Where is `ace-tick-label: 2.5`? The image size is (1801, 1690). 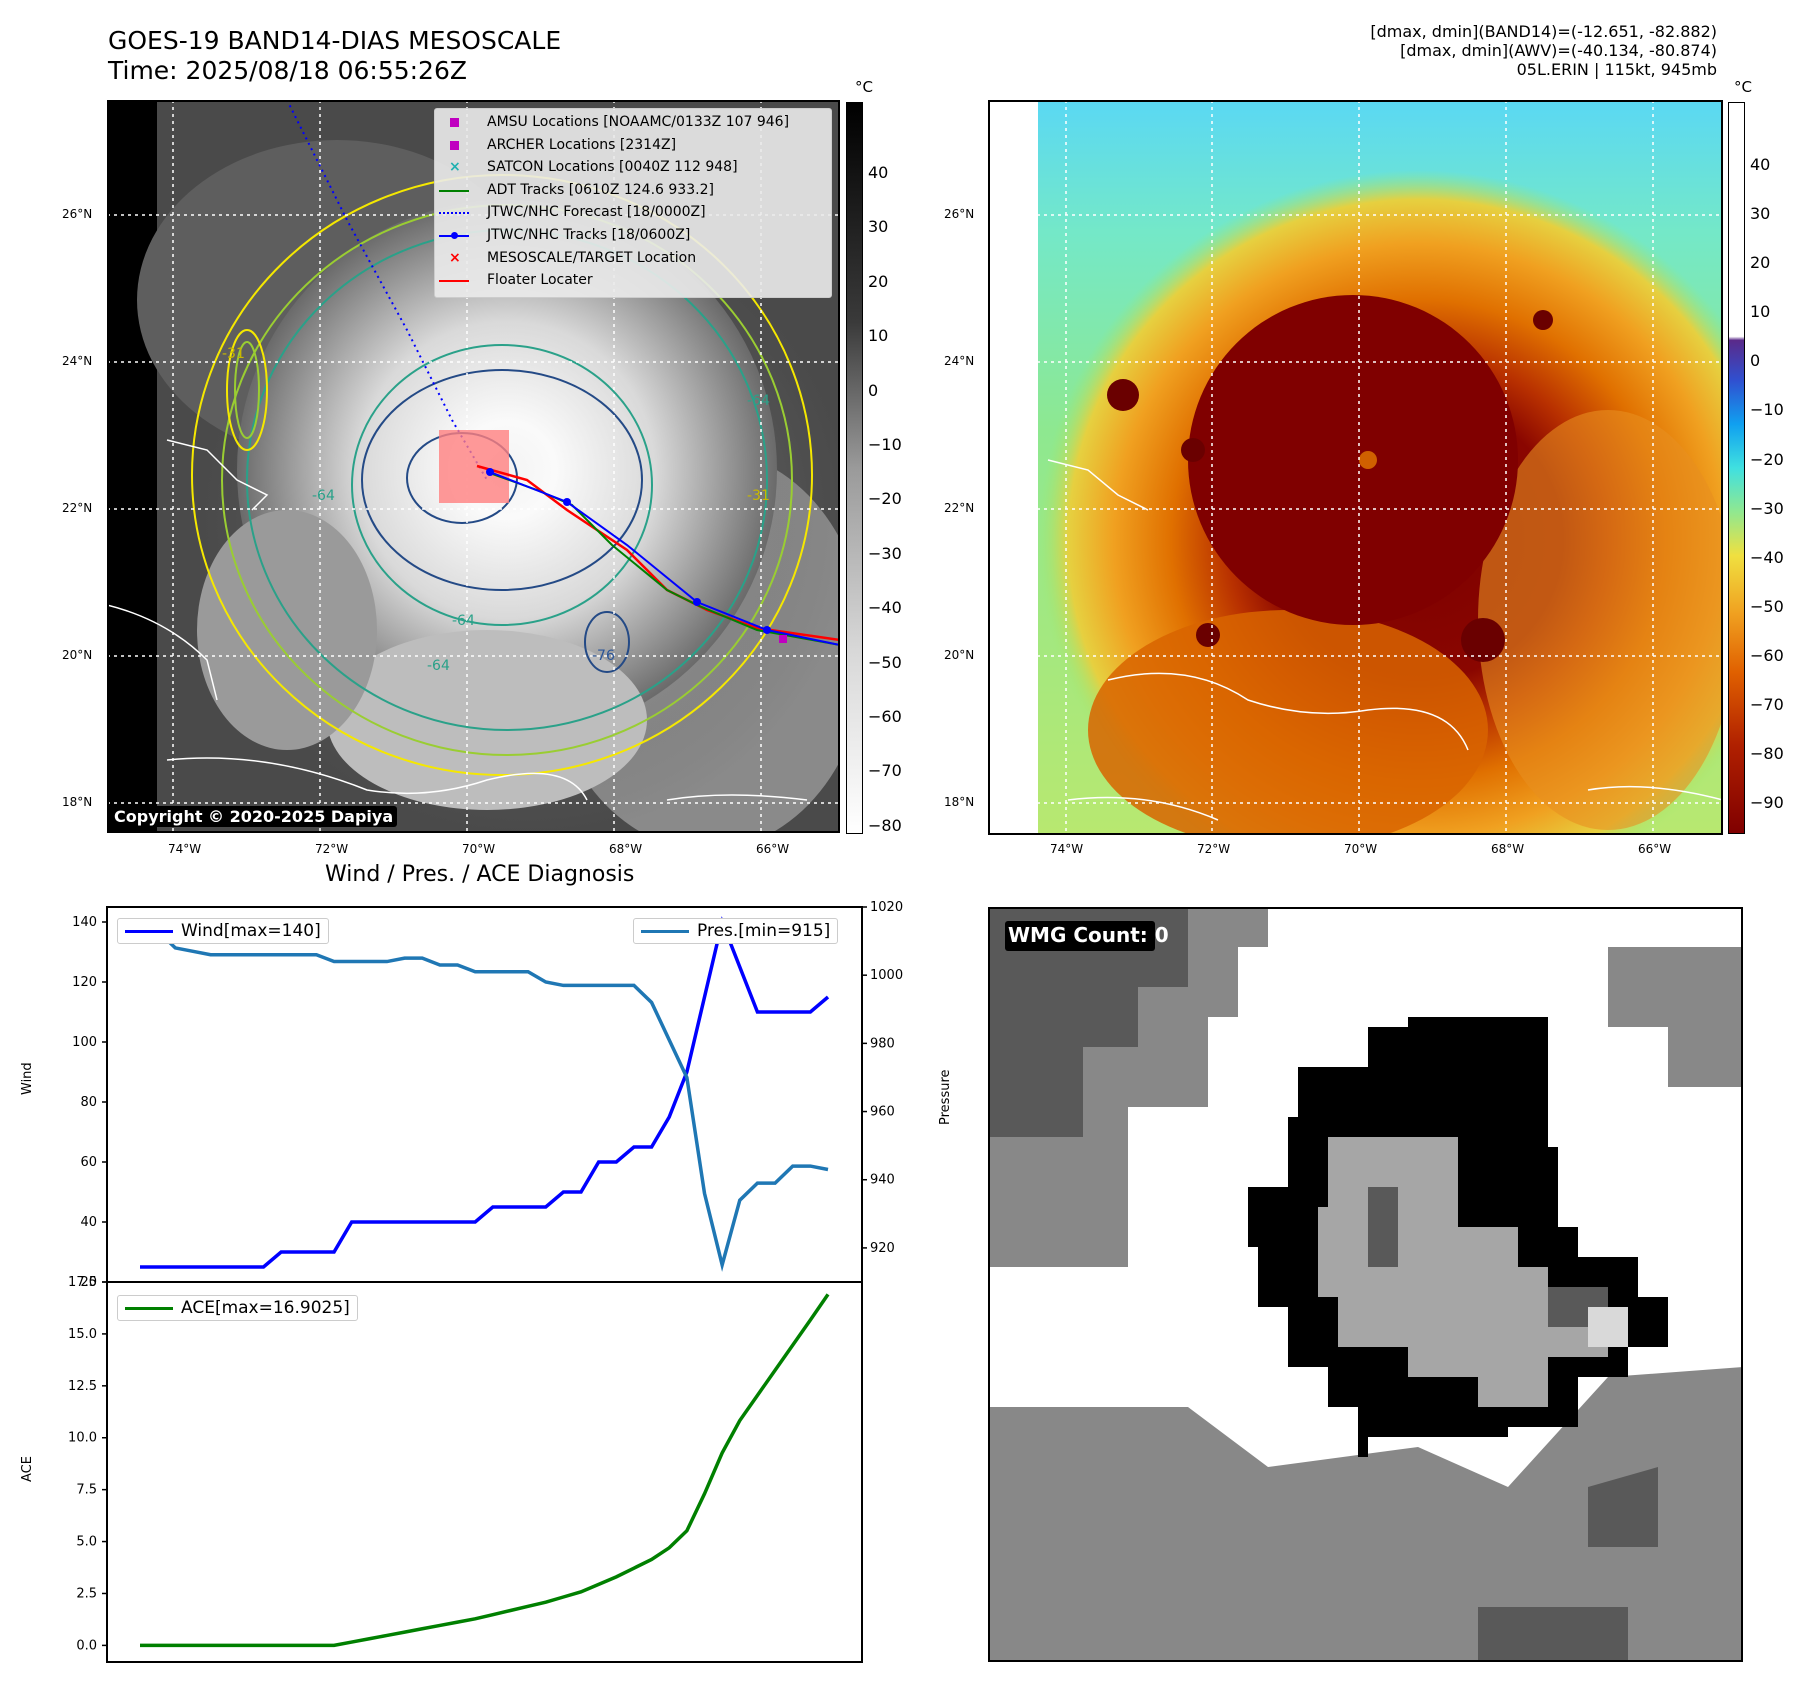 ace-tick-label: 2.5 is located at coordinates (86, 1593).